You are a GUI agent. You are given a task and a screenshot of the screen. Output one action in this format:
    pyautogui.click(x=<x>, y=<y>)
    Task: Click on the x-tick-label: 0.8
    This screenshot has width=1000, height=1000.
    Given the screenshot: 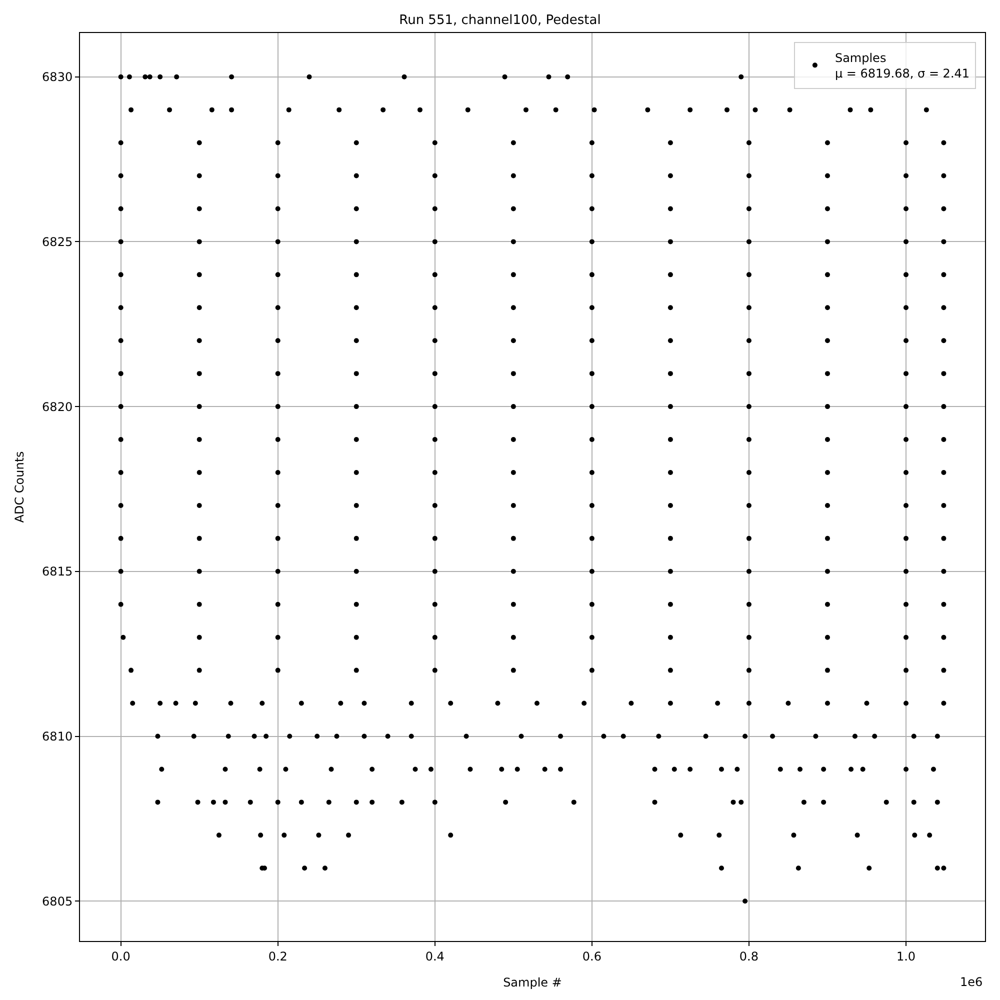 What is the action you would take?
    pyautogui.click(x=749, y=956)
    